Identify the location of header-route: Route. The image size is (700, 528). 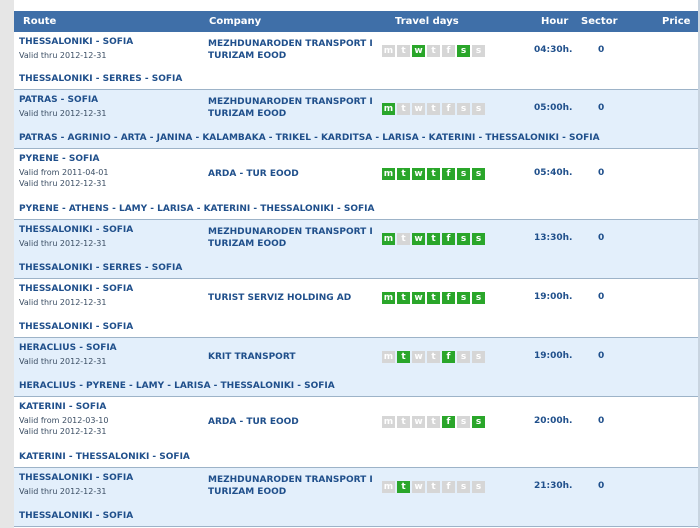
(40, 21).